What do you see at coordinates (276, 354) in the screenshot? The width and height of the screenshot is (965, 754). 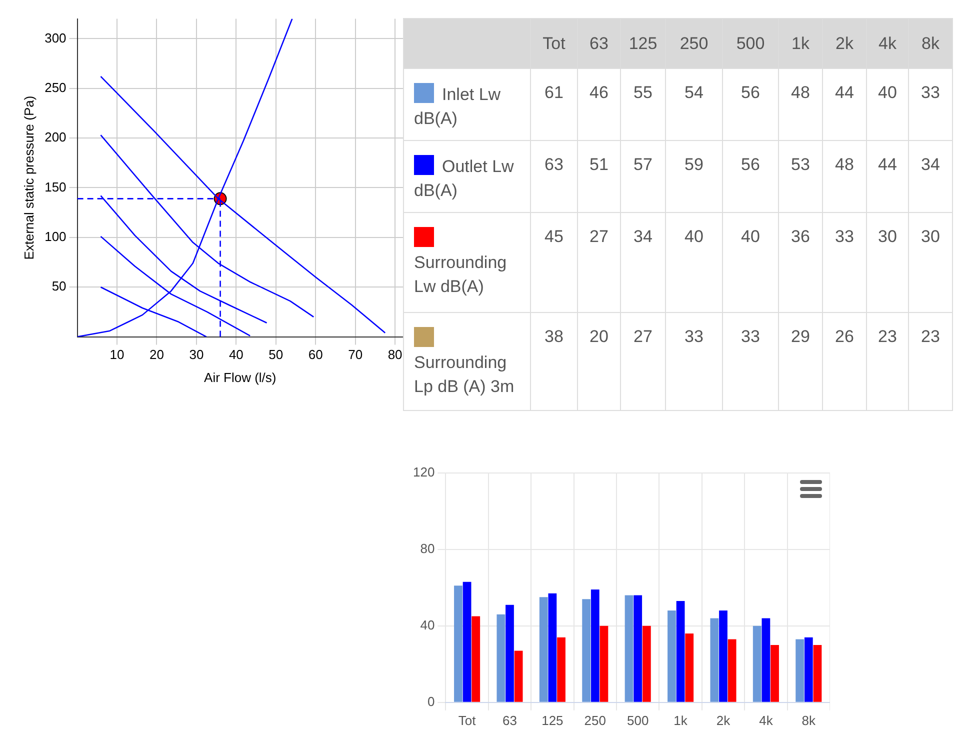 I see `x-tick-label: 50` at bounding box center [276, 354].